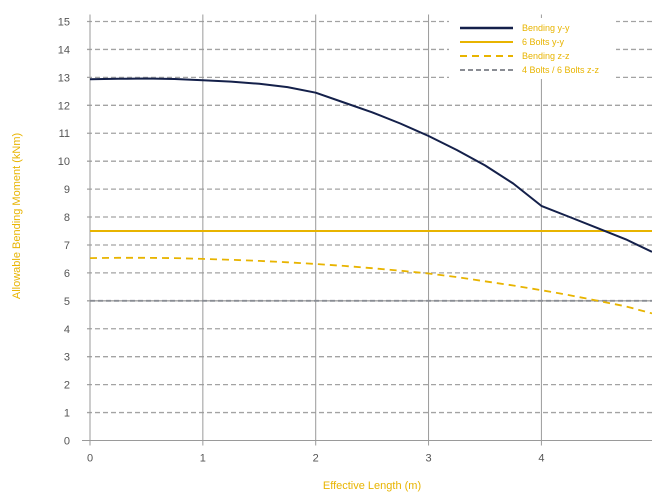 This screenshot has height=493, width=652. I want to click on y-tick-label: 0, so click(67, 442).